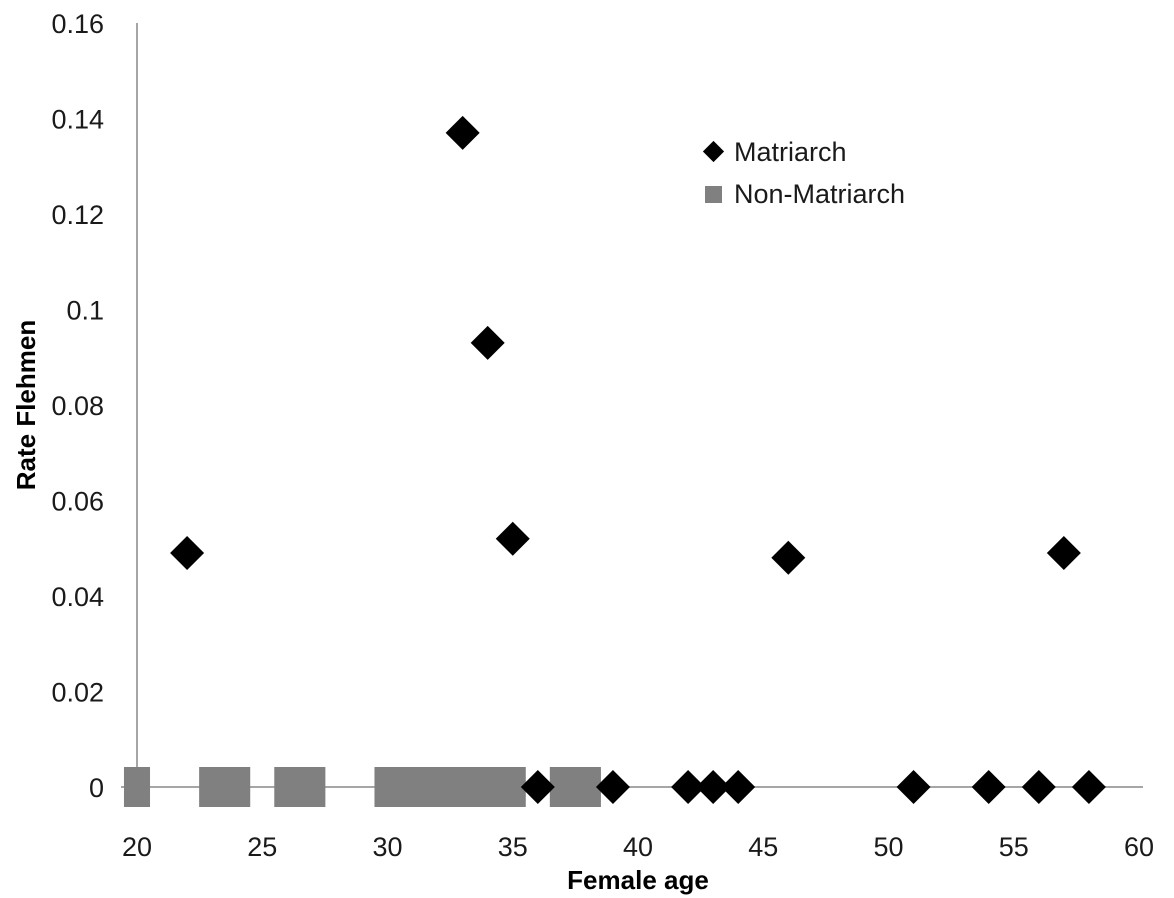 The width and height of the screenshot is (1174, 898). Describe the element at coordinates (638, 880) in the screenshot. I see `x-axis-title: Female age` at that location.